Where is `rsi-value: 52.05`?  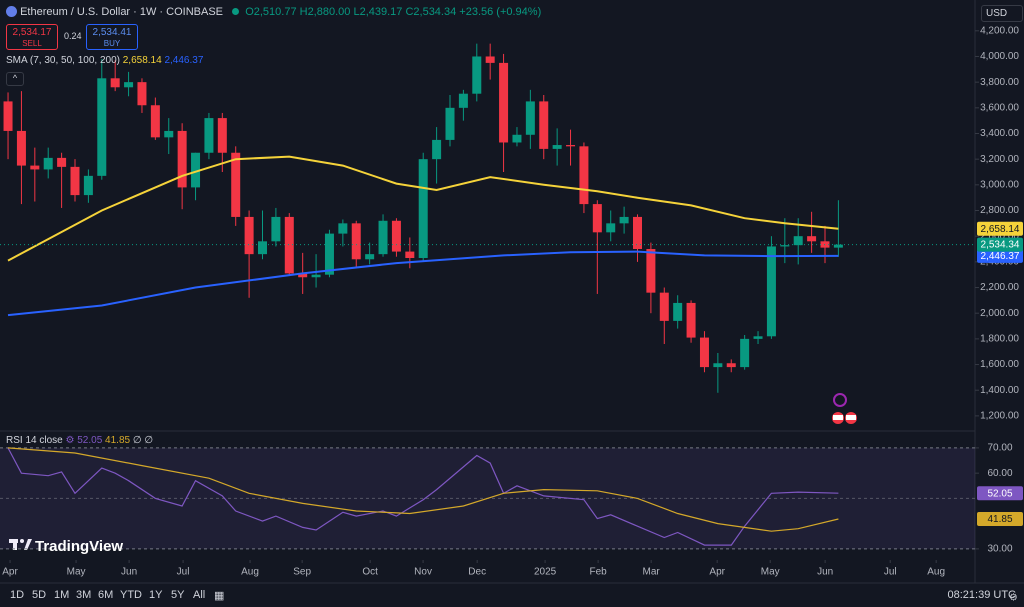 rsi-value: 52.05 is located at coordinates (90, 440).